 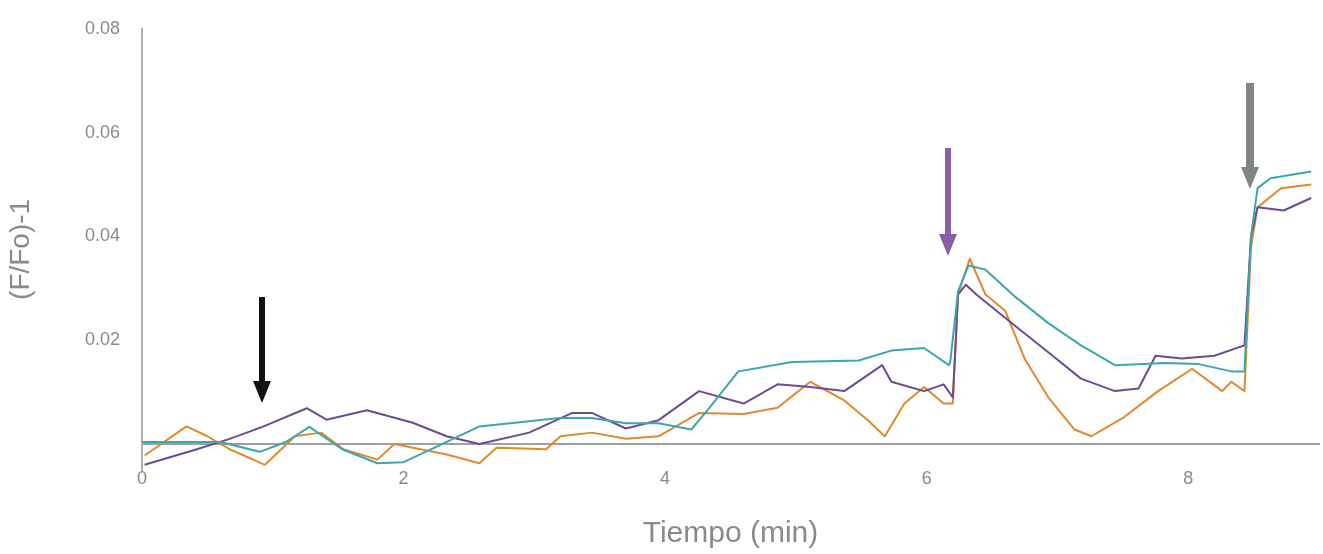 I want to click on y-tick-label: 0.08, so click(x=102, y=27).